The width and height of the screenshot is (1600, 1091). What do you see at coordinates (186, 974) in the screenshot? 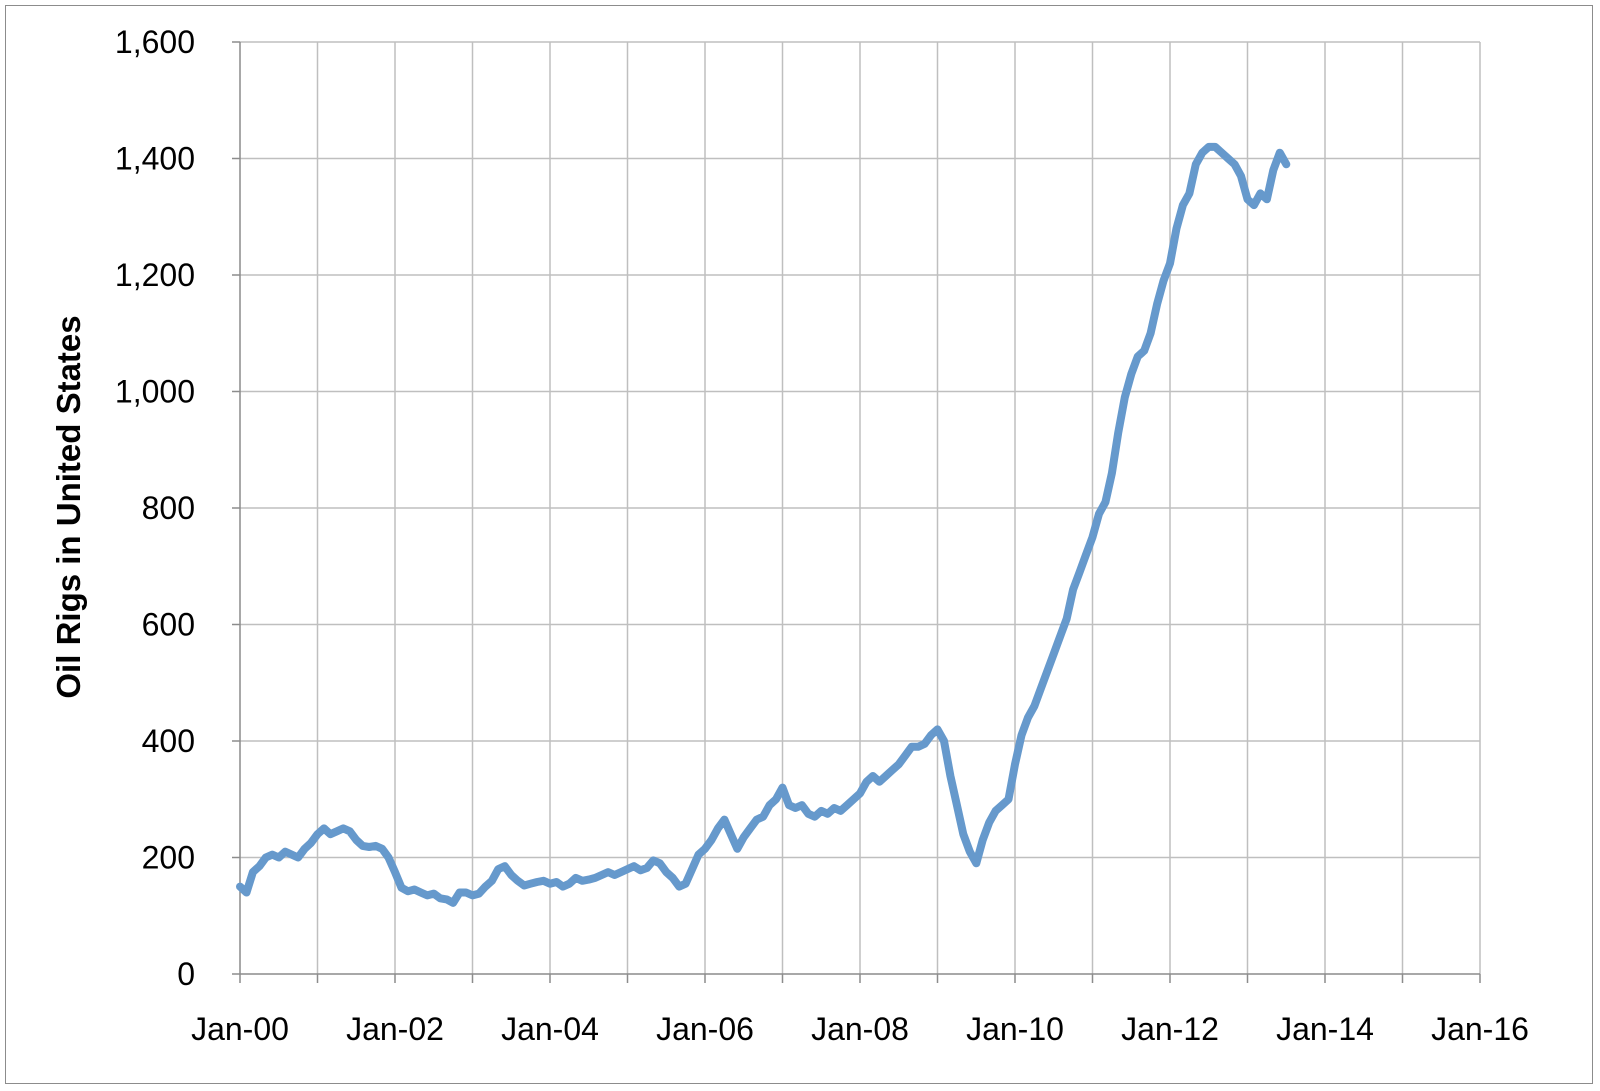
I see `y-tick-label: 0` at bounding box center [186, 974].